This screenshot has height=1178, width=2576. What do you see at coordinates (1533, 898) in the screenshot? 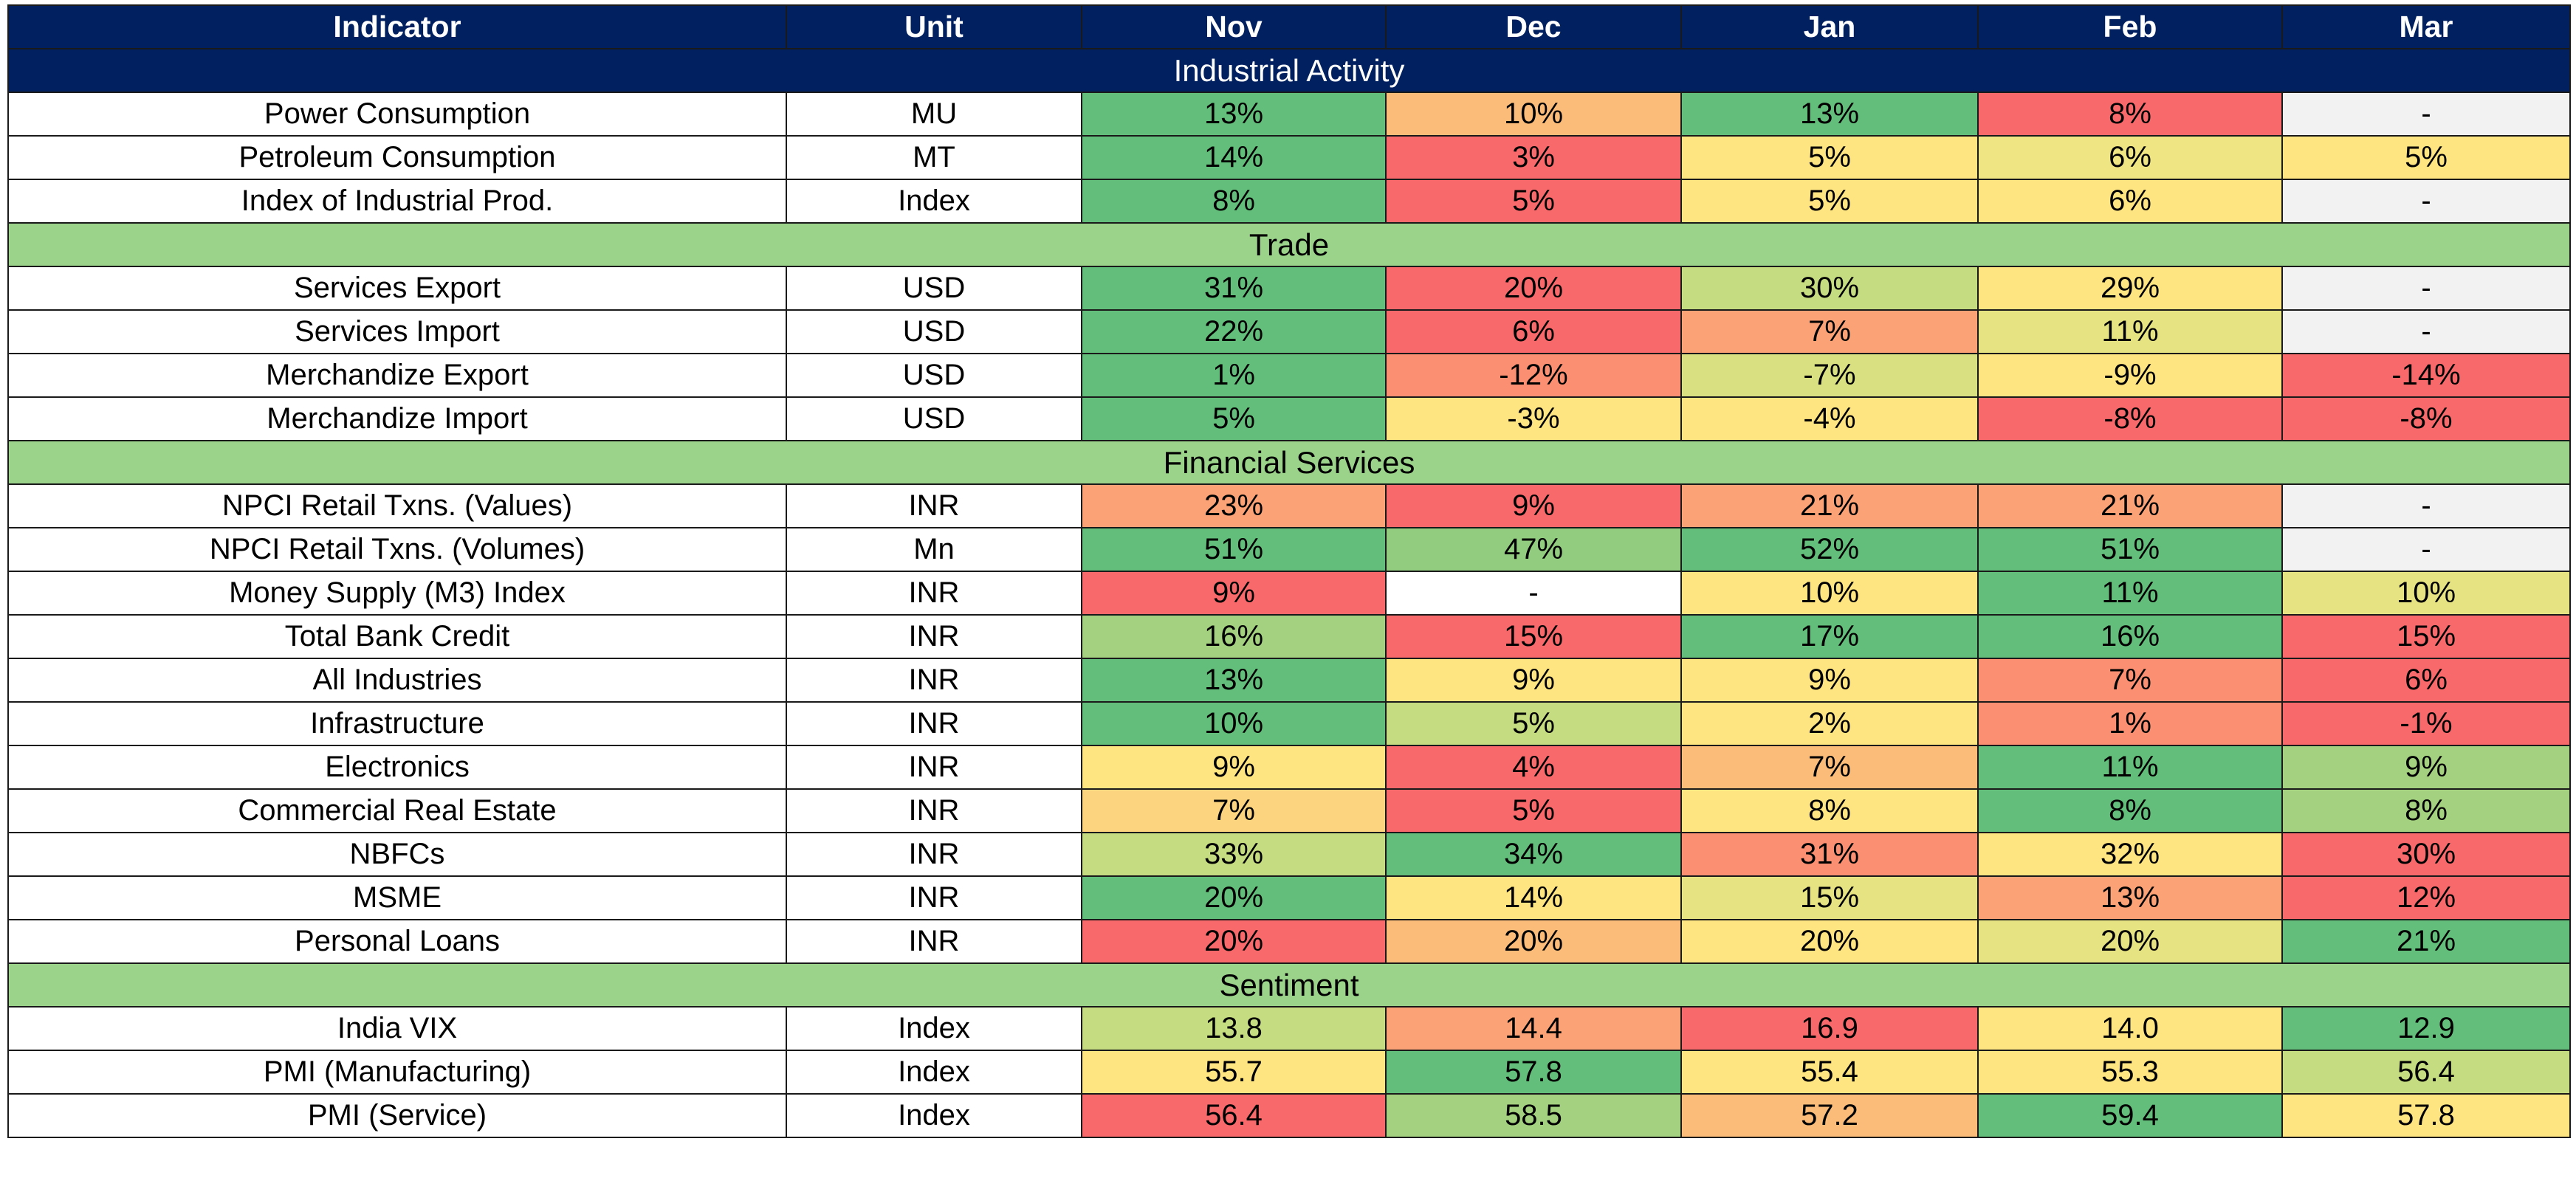
I see `value-cell-dec: 14%` at bounding box center [1533, 898].